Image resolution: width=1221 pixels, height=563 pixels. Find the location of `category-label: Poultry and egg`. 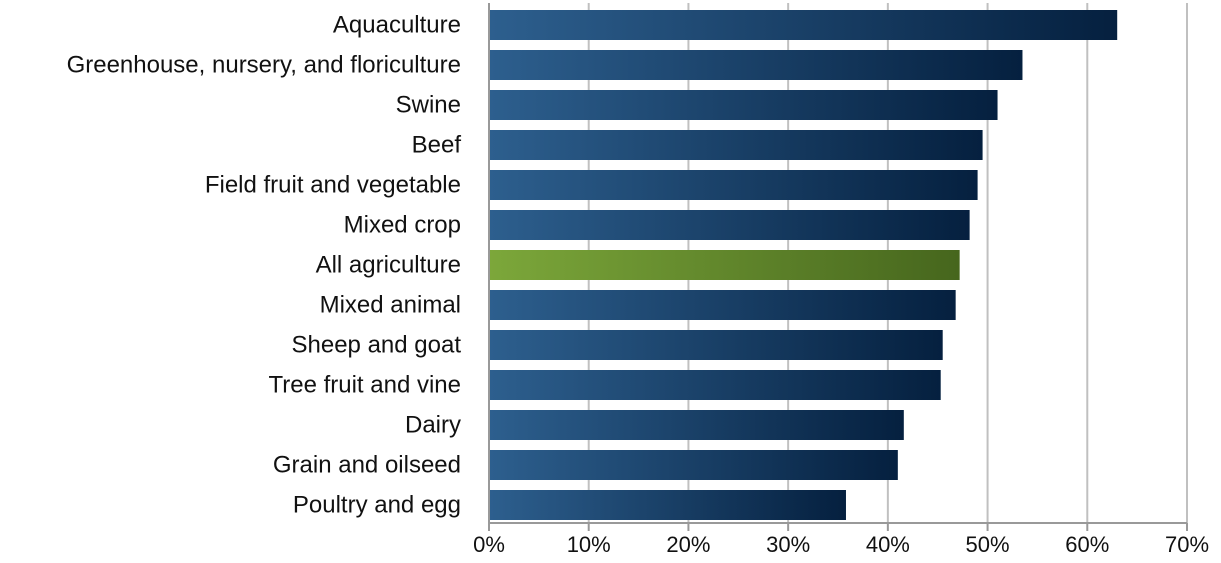

category-label: Poultry and egg is located at coordinates (377, 505).